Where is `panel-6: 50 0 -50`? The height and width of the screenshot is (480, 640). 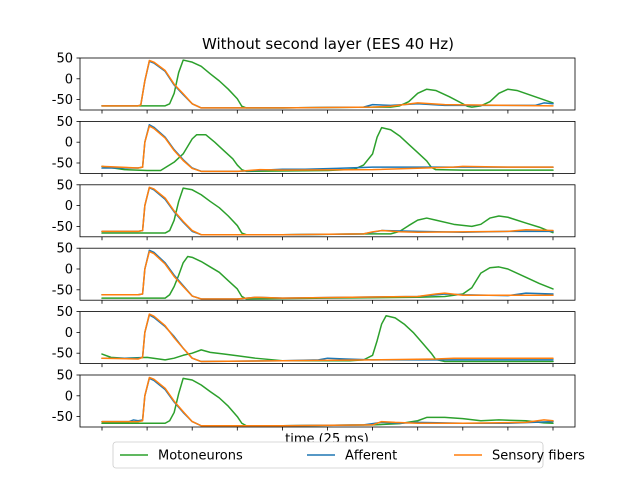
panel-6: 50 0 -50 is located at coordinates (314, 400).